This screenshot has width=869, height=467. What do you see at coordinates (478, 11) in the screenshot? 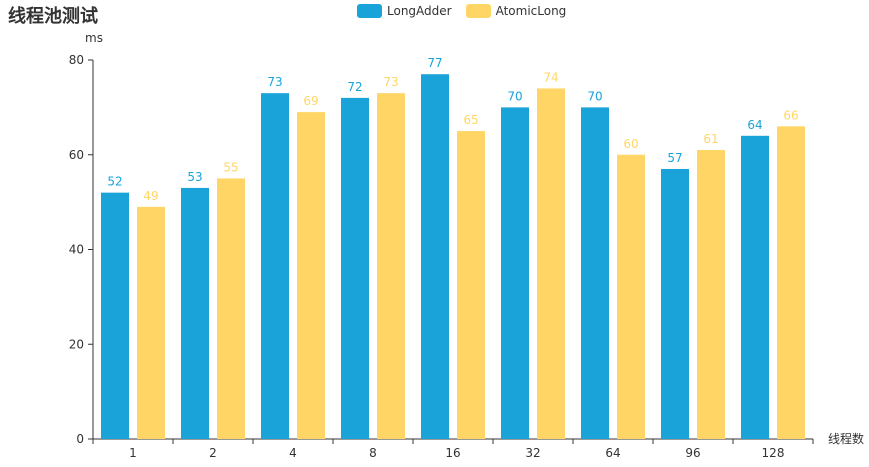
I see `legend-swatch-atomiclong` at bounding box center [478, 11].